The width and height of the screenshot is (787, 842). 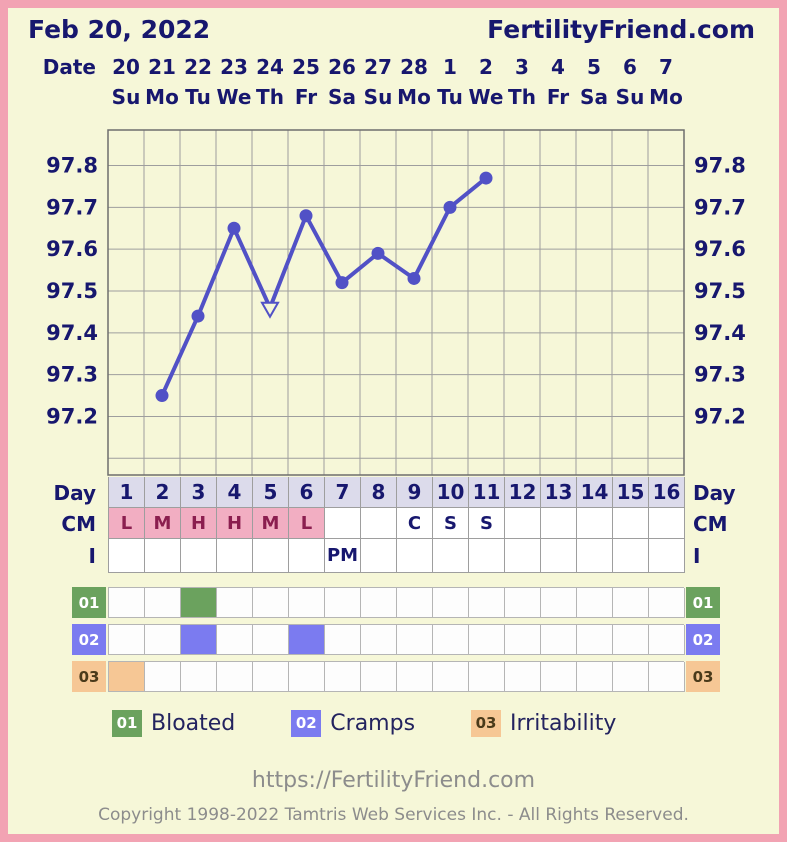 What do you see at coordinates (393, 780) in the screenshot?
I see `site-url: https://FertilityFriend.com` at bounding box center [393, 780].